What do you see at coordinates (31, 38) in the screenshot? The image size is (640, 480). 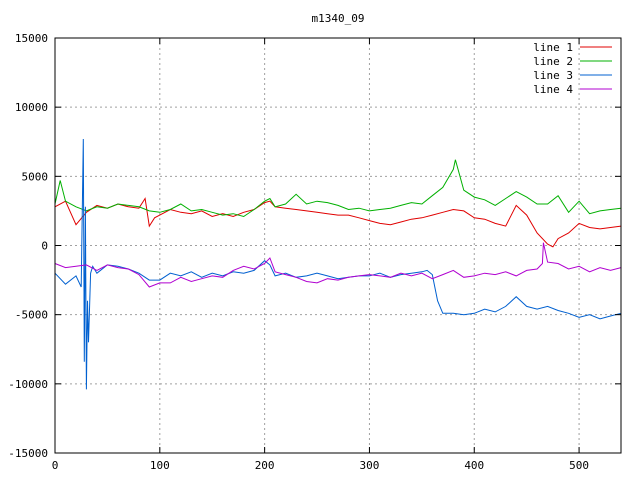 I see `y-tick-label: 15000` at bounding box center [31, 38].